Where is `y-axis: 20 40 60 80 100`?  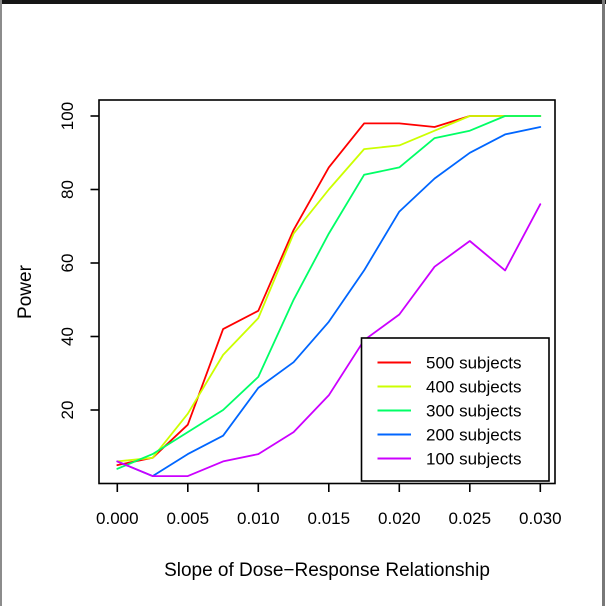
y-axis: 20 40 60 80 100 is located at coordinates (78, 261).